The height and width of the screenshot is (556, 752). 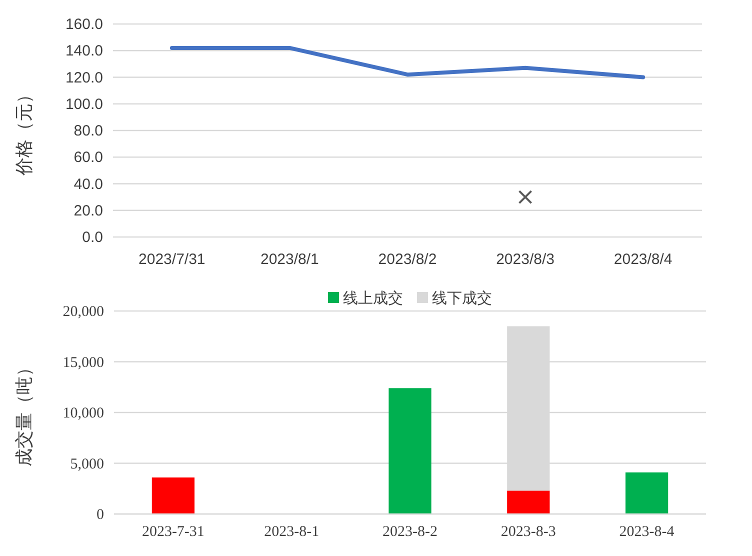 What do you see at coordinates (373, 298) in the screenshot?
I see `legend-label: 线上成交` at bounding box center [373, 298].